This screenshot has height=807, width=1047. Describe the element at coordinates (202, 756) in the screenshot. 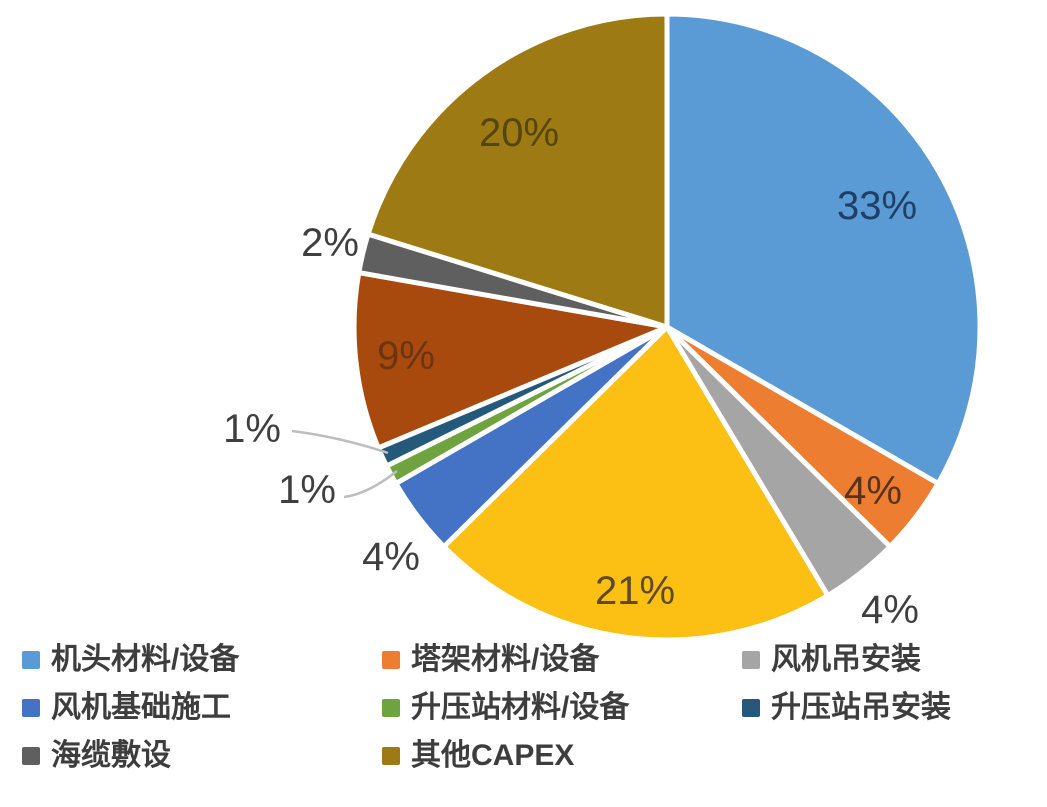

I see `legend-item-海缆敷设: 海缆敷设` at that location.